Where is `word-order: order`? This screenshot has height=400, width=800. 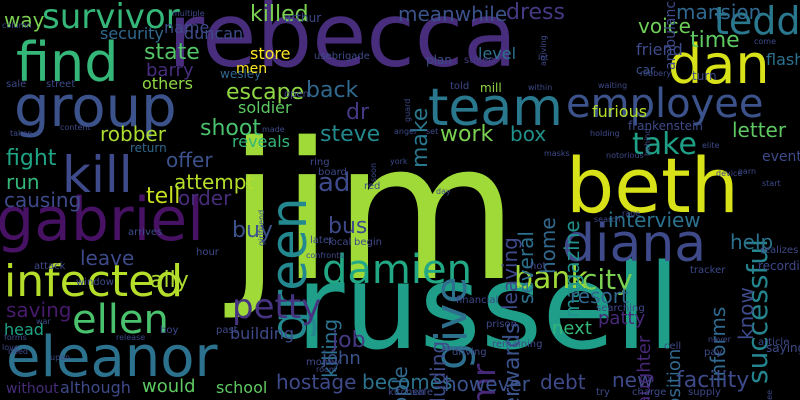
word-order: order is located at coordinates (205, 198).